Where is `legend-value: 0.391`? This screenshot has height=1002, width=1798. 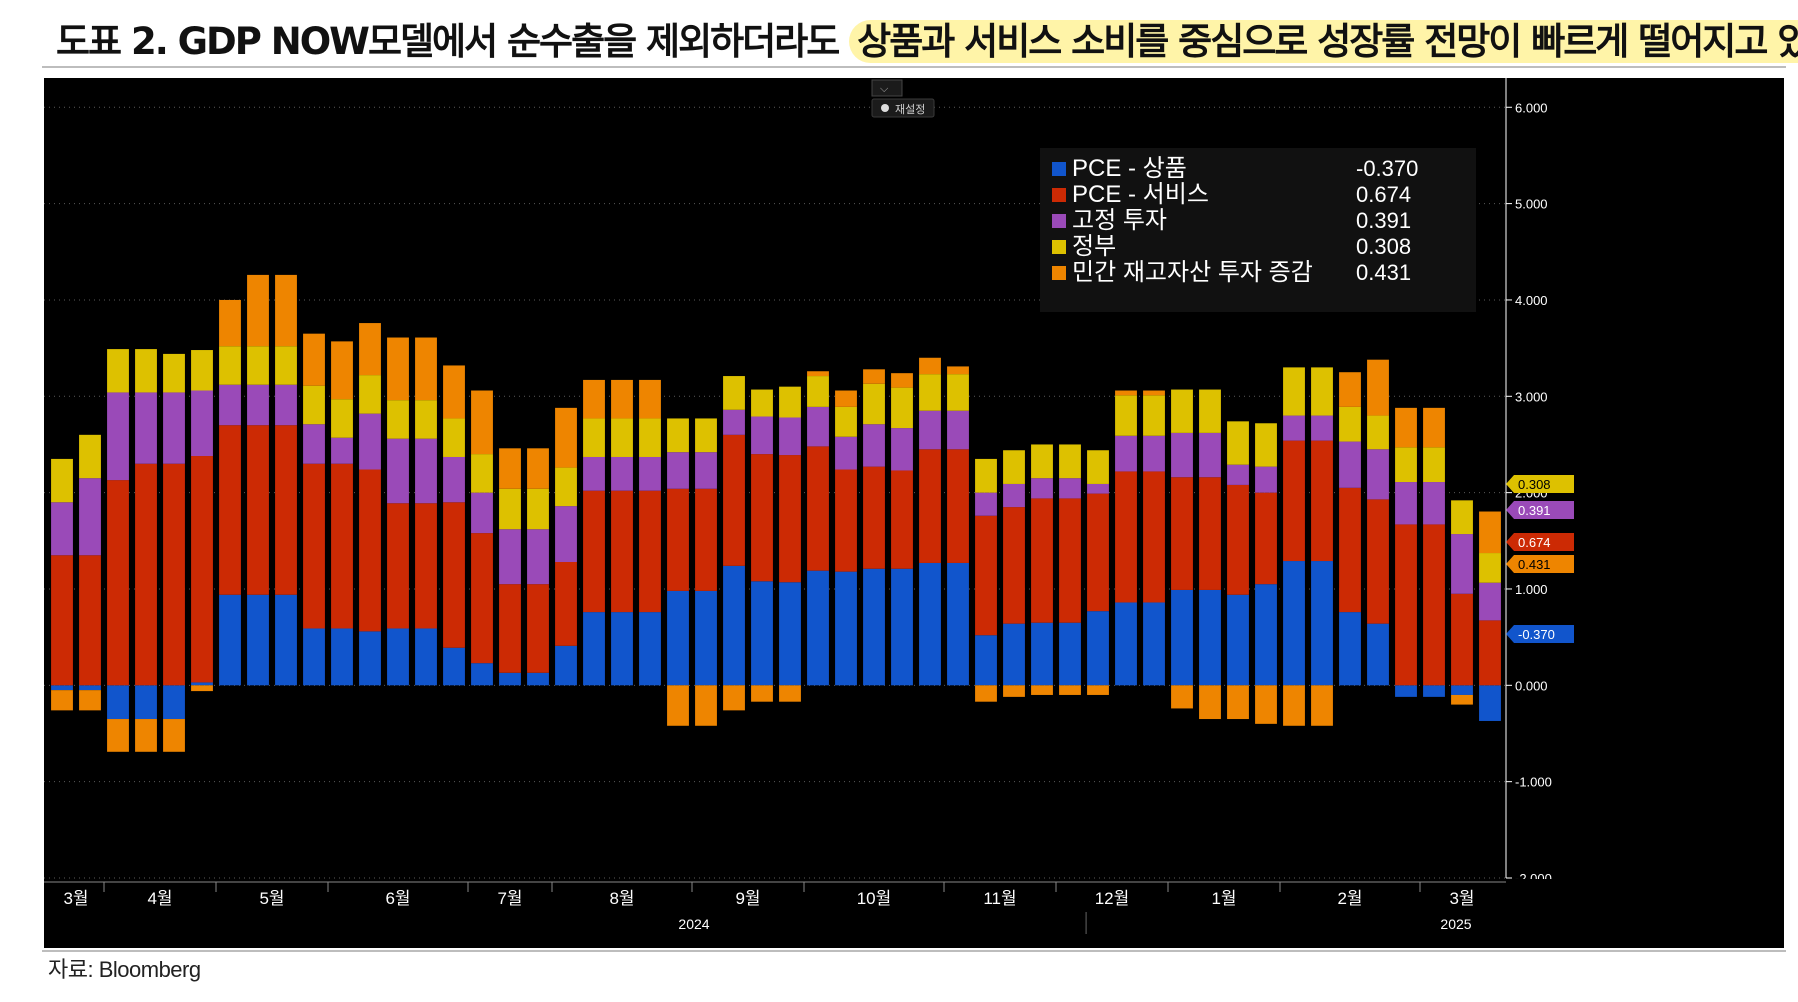
legend-value: 0.391 is located at coordinates (1383, 220).